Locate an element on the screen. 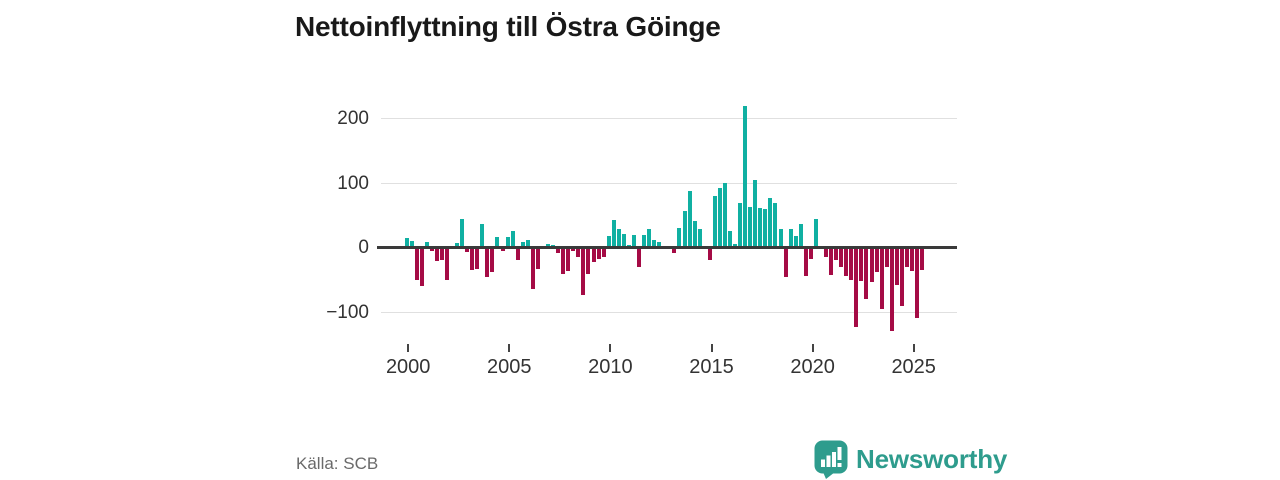  y-axis-tick-label: 0 is located at coordinates (363, 247).